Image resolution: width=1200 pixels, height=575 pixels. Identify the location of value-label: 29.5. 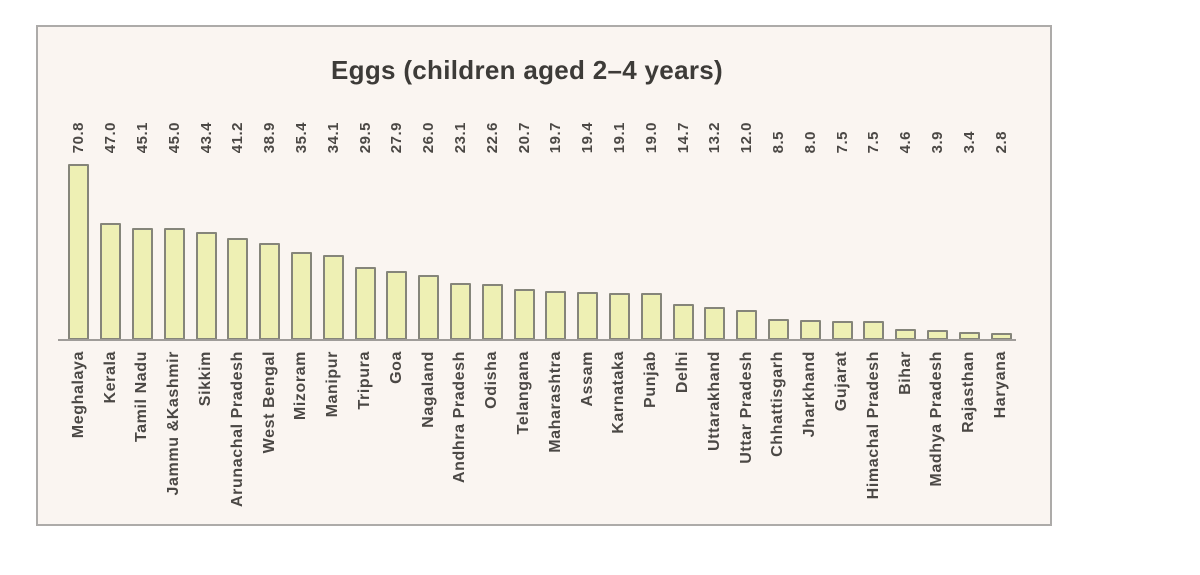
(365, 137).